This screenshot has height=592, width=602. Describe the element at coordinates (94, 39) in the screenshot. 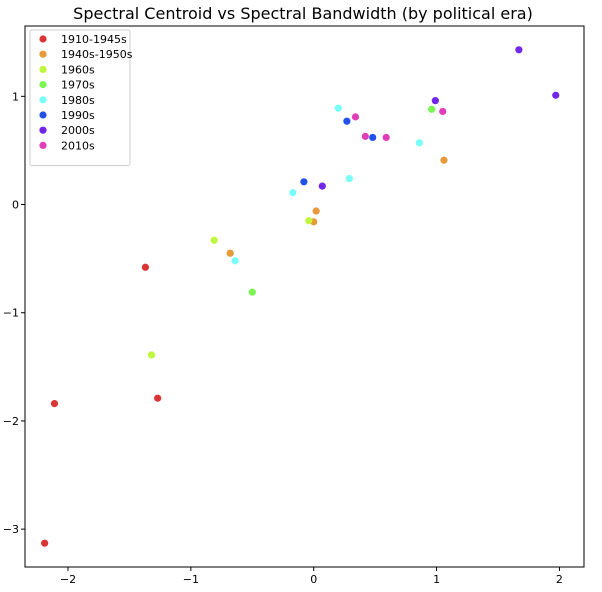

I see `legend-label: 1910-1945s` at that location.